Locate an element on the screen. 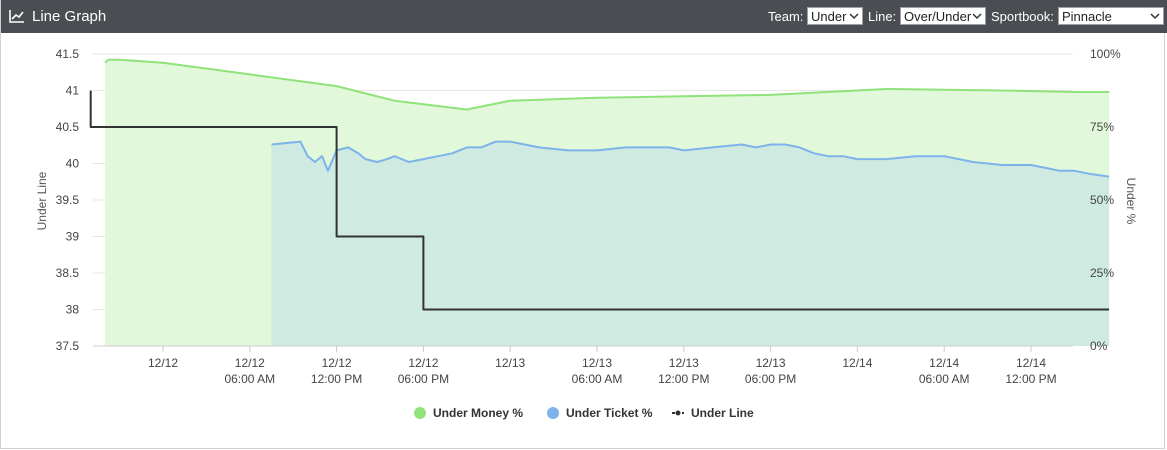 The height and width of the screenshot is (450, 1167). y-left-tick-label: 37.5 is located at coordinates (68, 346).